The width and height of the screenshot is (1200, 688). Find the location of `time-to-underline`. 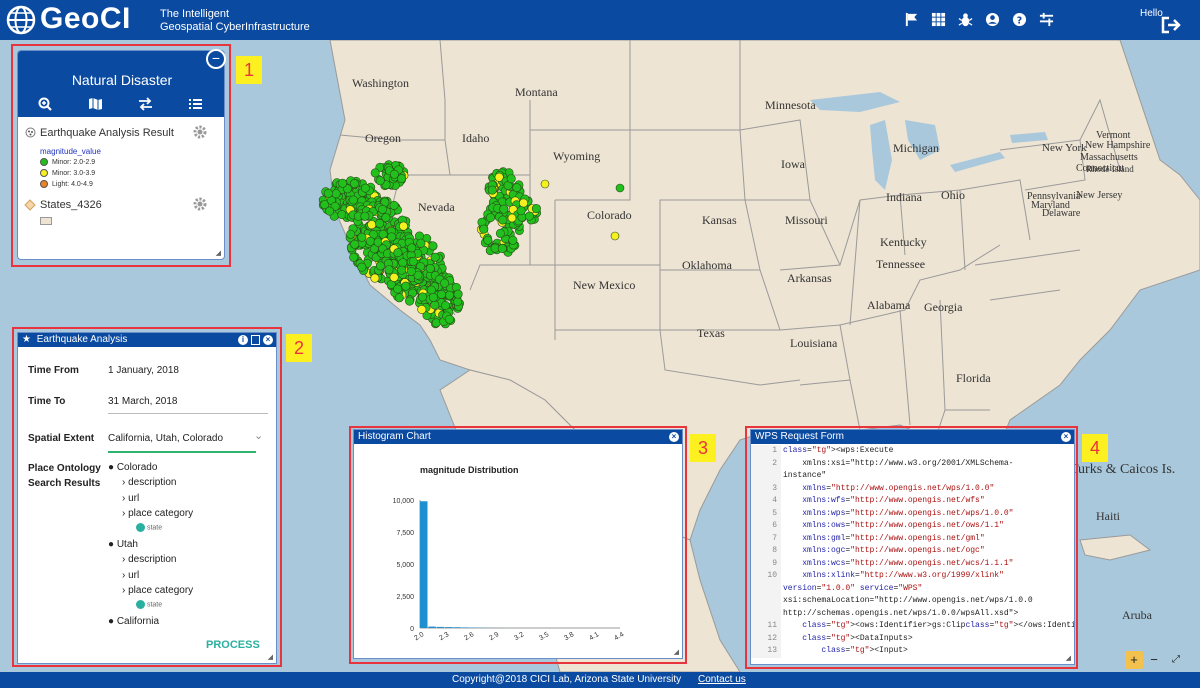

time-to-underline is located at coordinates (188, 413).